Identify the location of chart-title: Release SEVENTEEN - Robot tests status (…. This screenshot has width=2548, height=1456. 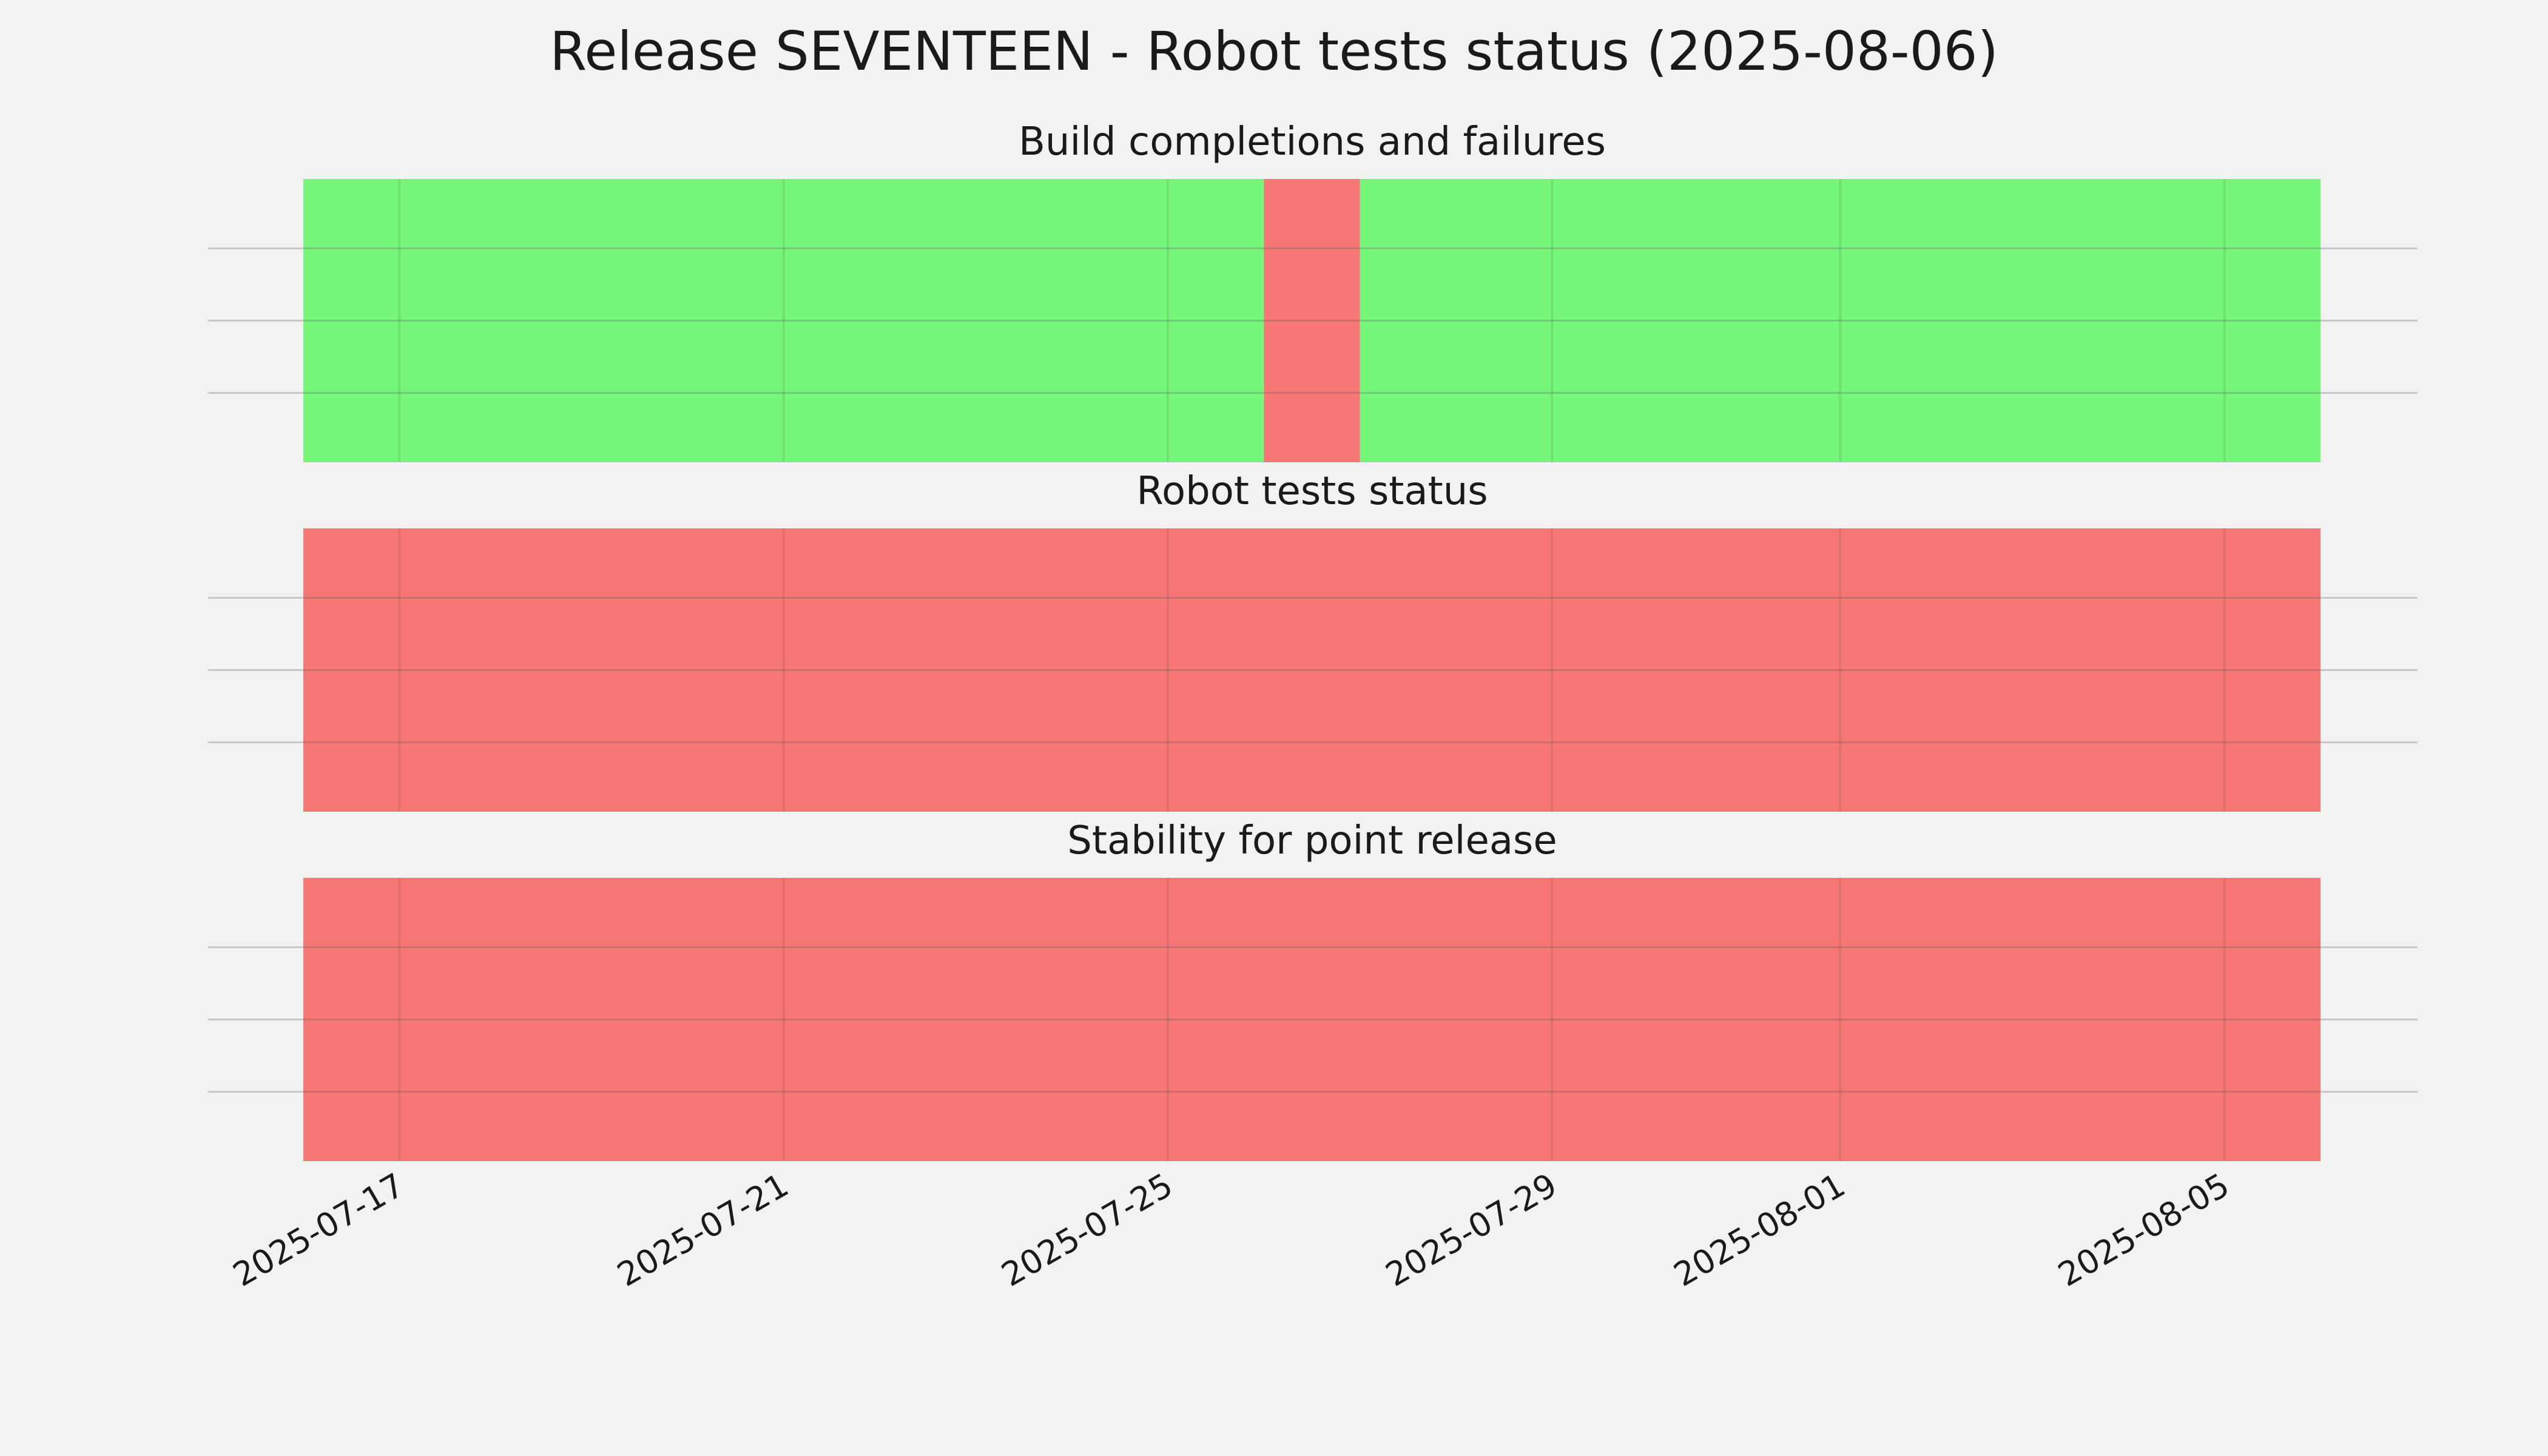
(1274, 51).